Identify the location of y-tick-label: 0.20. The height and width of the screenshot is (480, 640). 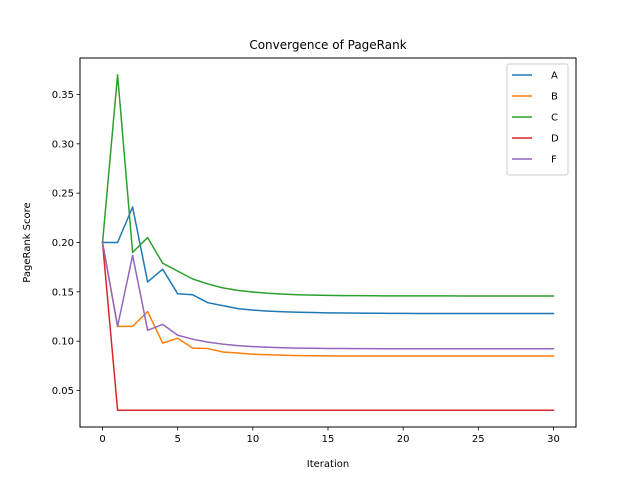
(63, 243).